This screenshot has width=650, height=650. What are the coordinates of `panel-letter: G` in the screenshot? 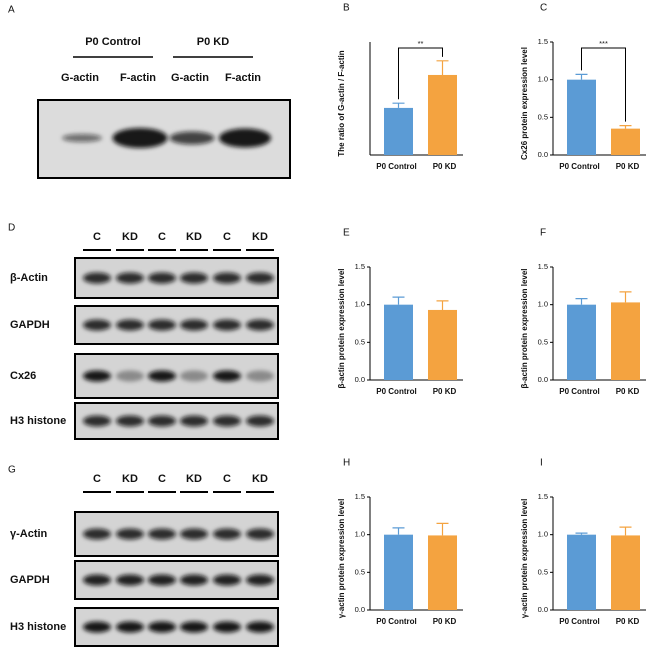 It's located at (12, 470).